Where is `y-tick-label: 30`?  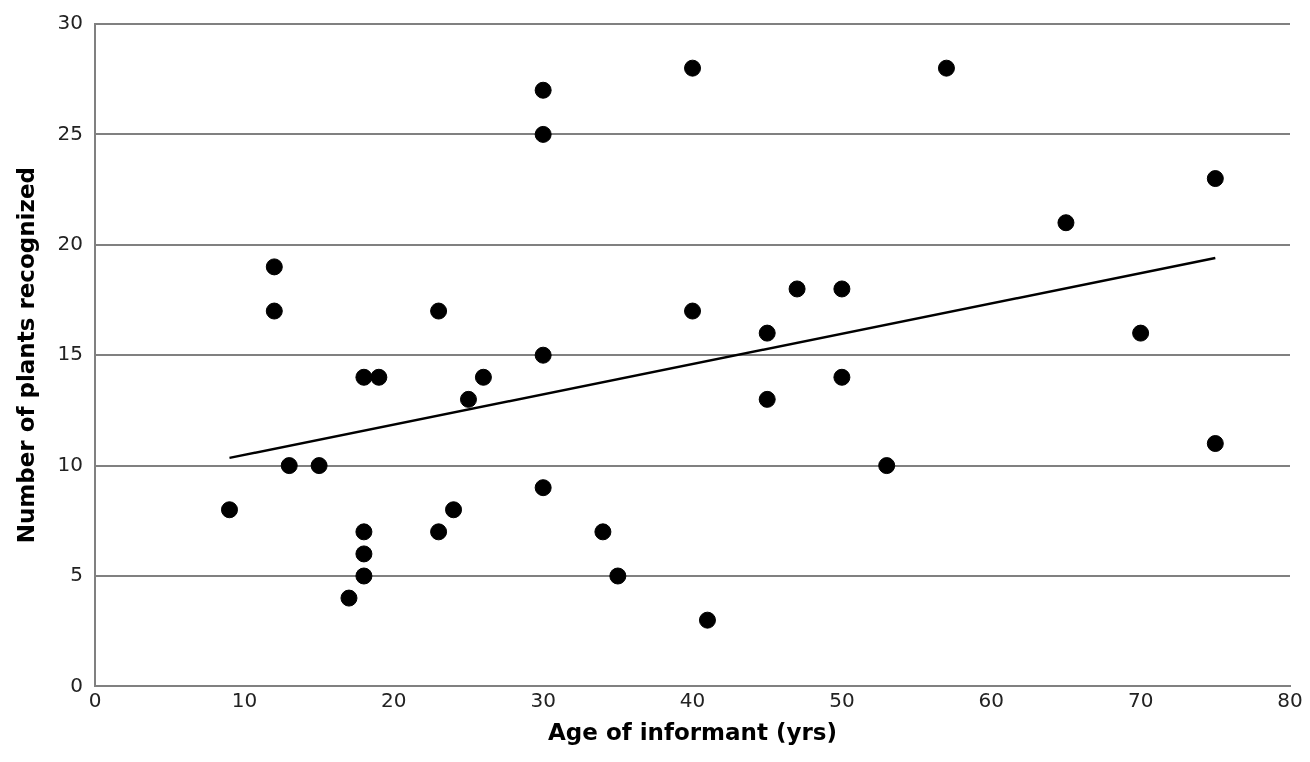
y-tick-label: 30 is located at coordinates (70, 22).